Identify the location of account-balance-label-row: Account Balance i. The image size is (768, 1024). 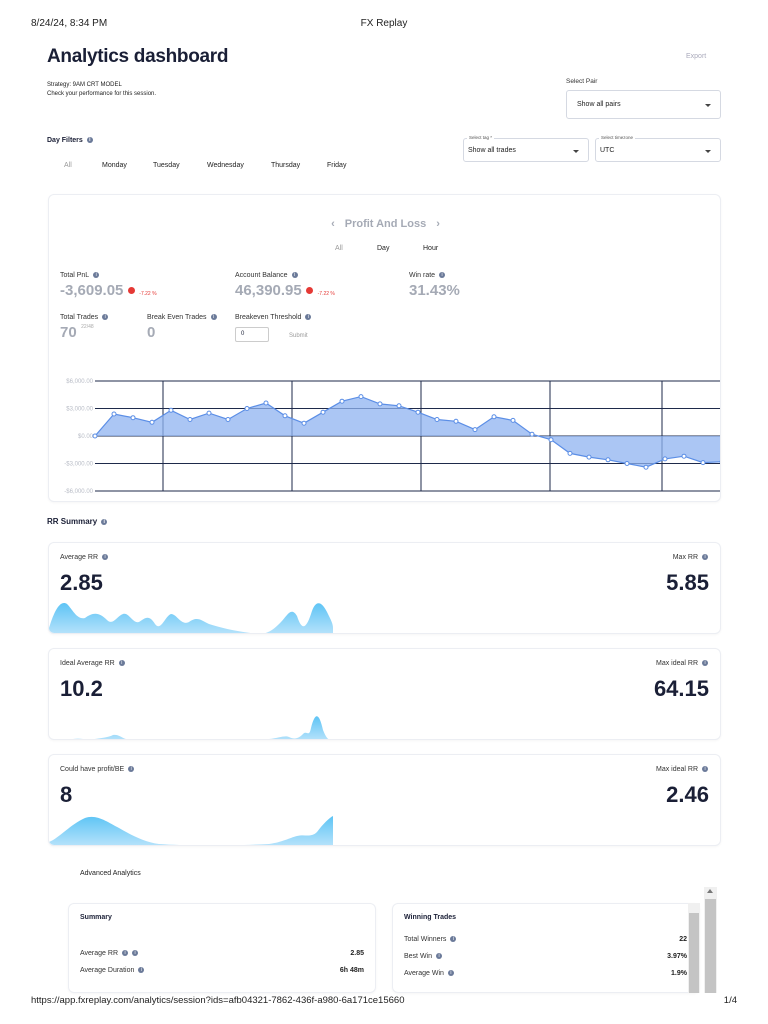
(266, 275).